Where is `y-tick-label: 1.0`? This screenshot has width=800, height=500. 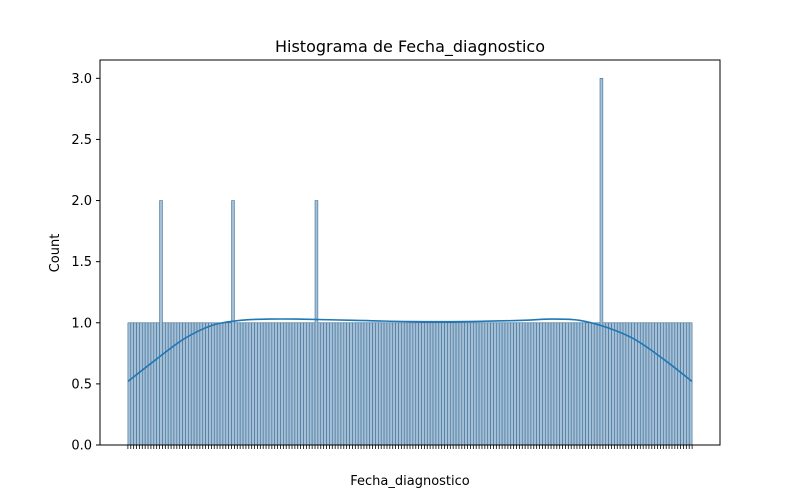
y-tick-label: 1.0 is located at coordinates (81, 323).